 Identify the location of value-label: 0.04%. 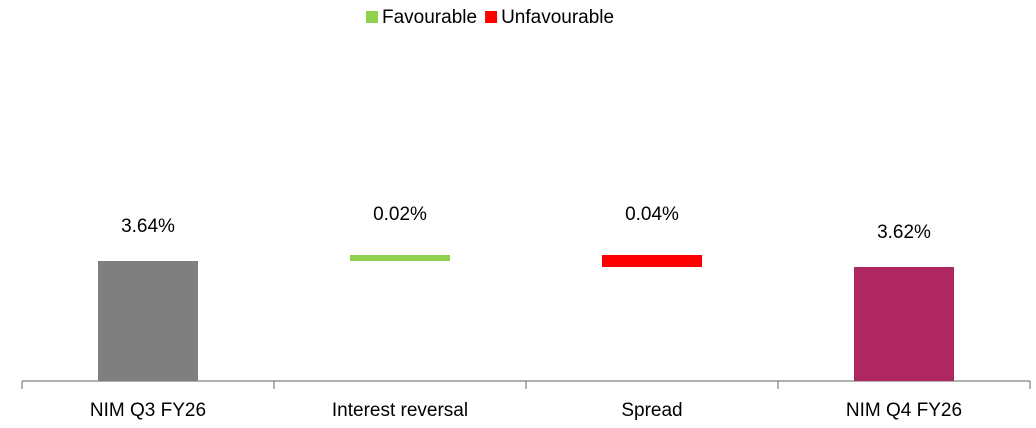
(652, 214).